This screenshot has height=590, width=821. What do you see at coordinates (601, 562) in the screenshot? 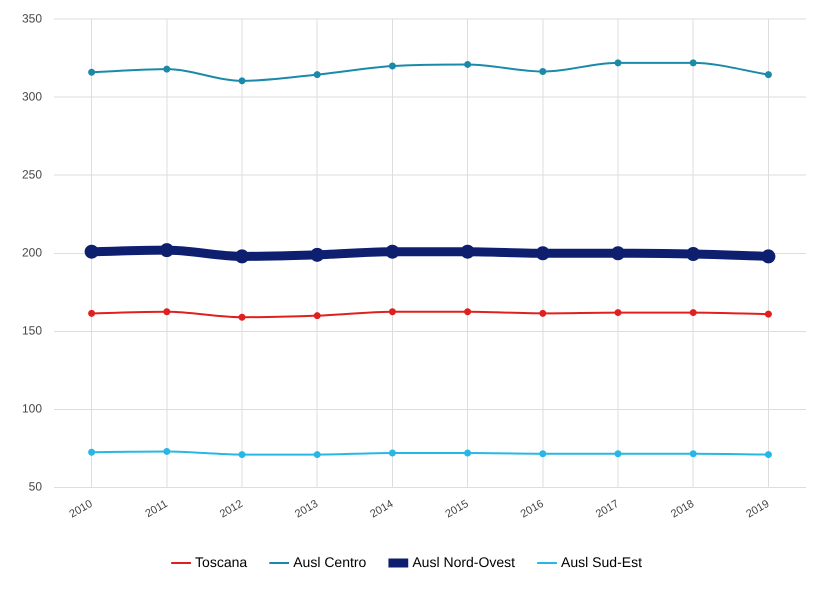
I see `legend-label: Ausl Sud-Est` at bounding box center [601, 562].